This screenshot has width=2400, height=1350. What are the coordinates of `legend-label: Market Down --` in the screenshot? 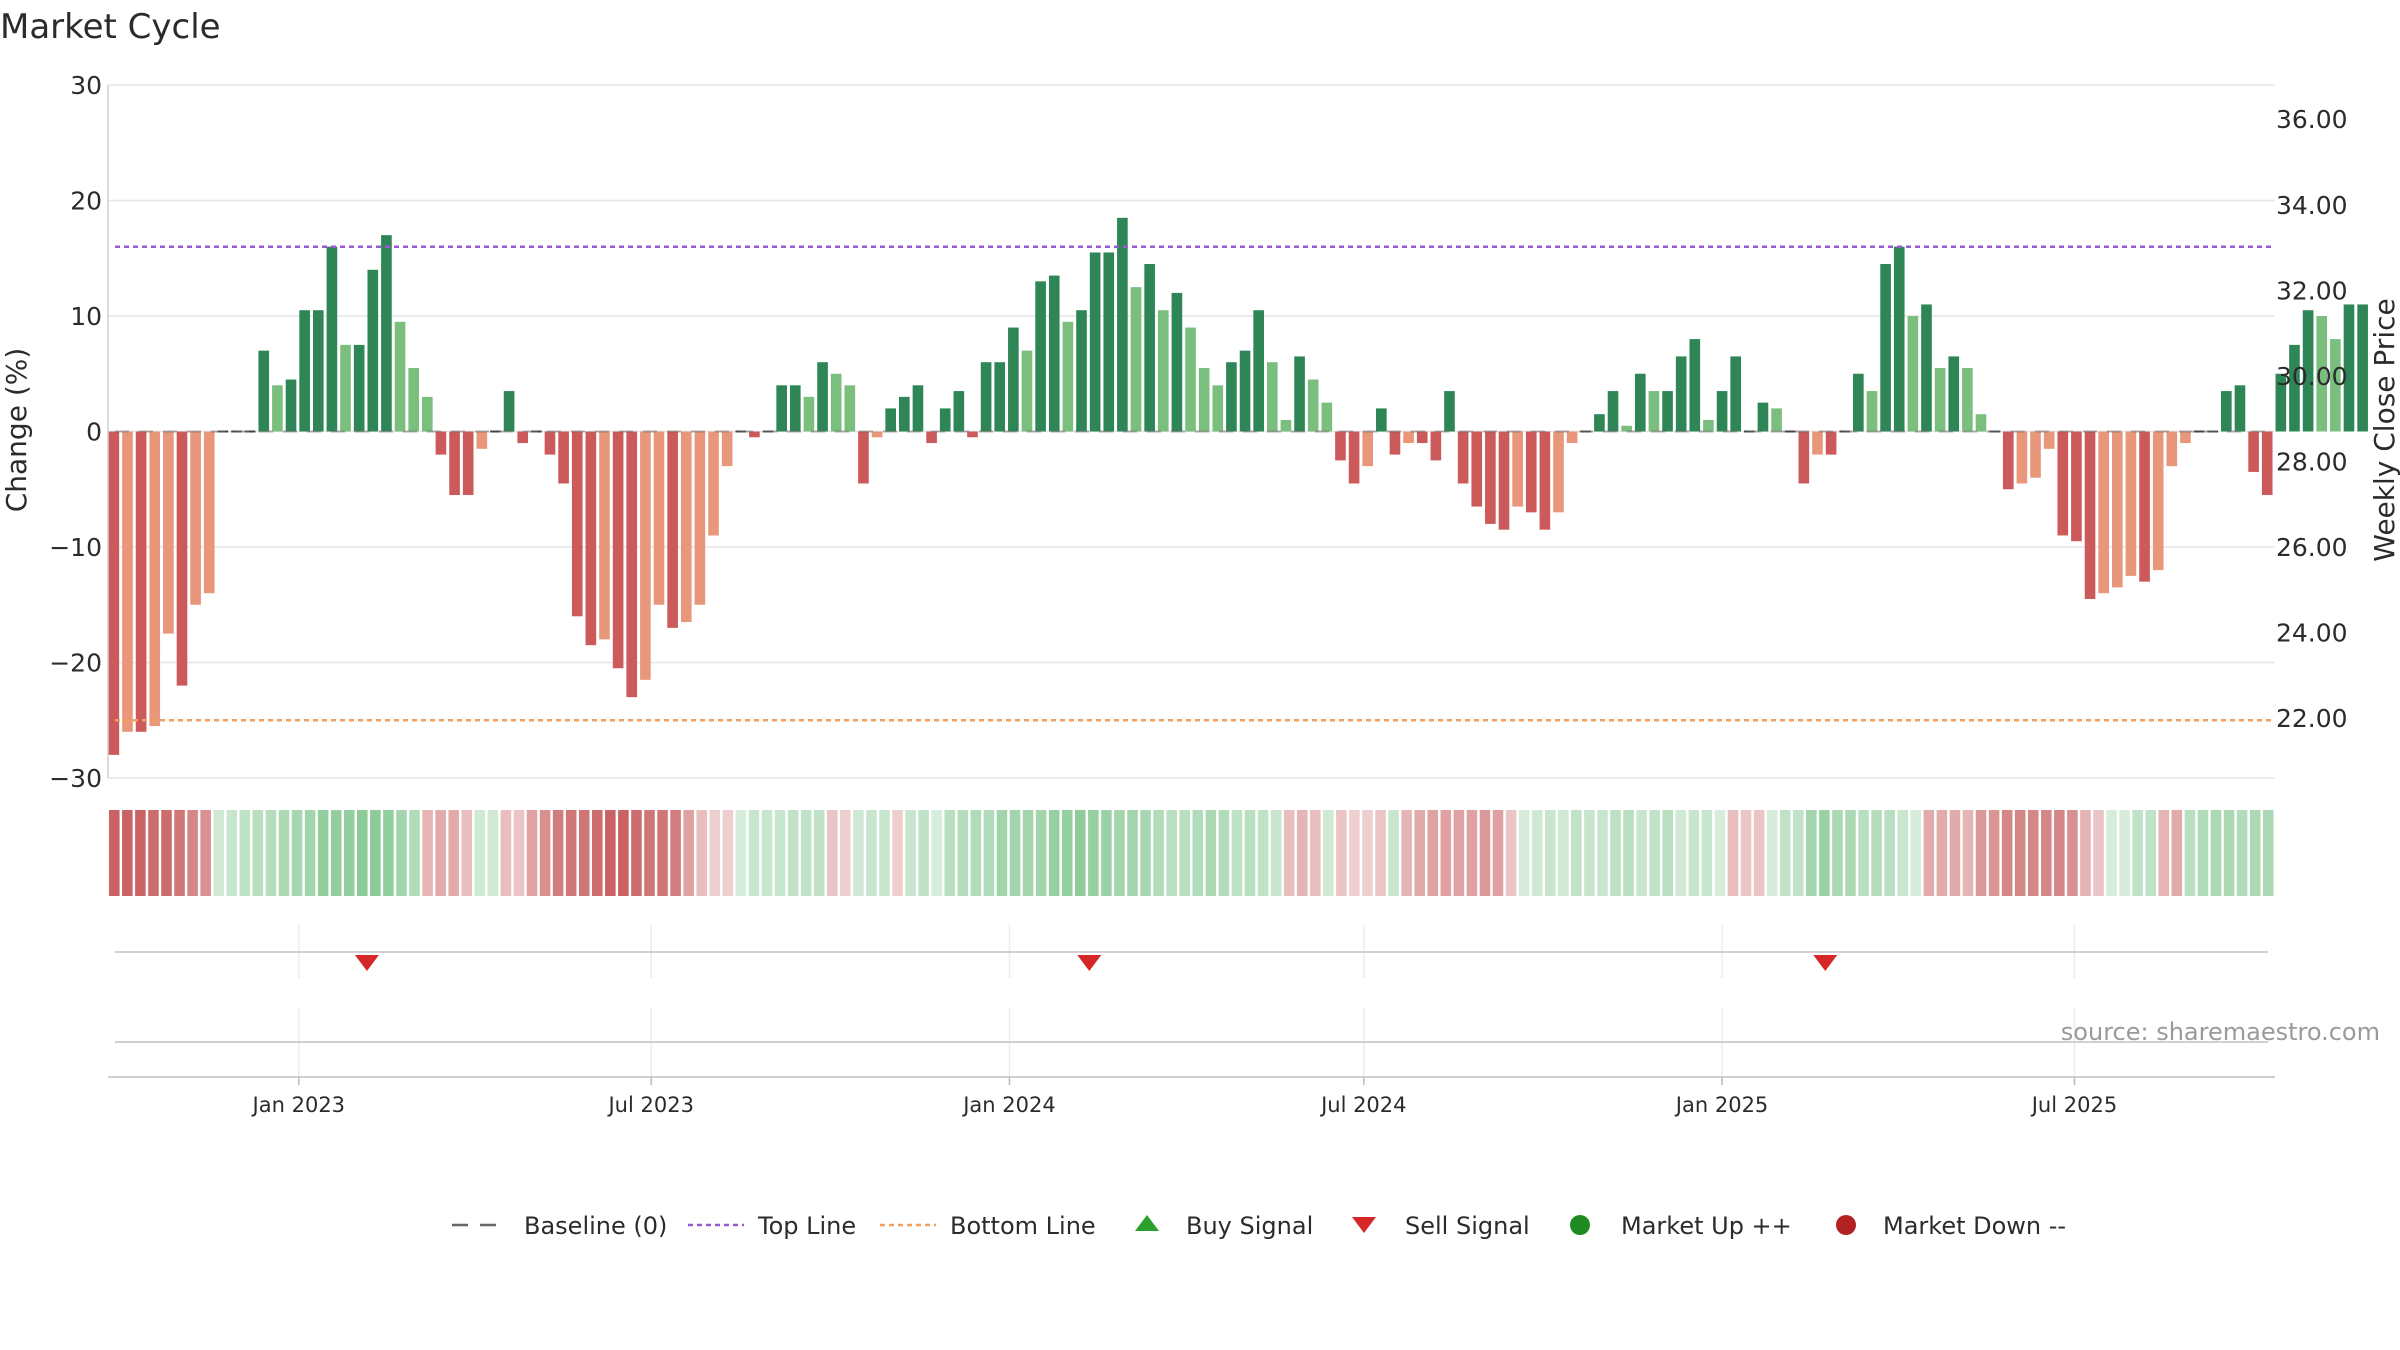 It's located at (1974, 1226).